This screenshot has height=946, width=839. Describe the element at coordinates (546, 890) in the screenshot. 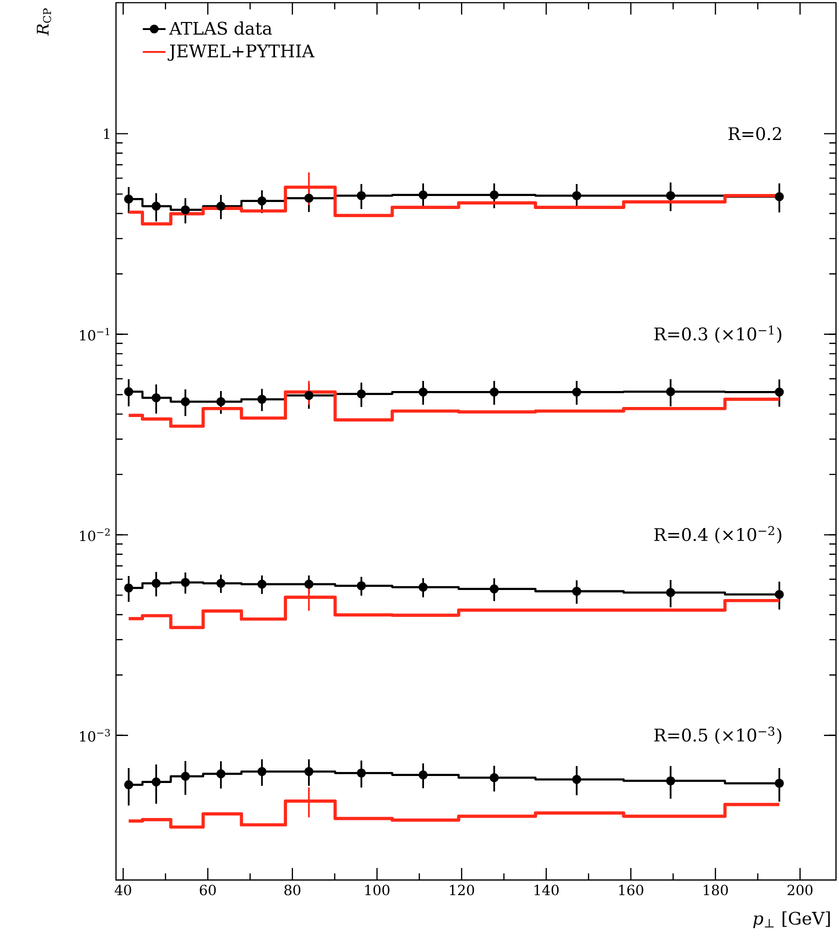

I see `x-tick-label: 140` at that location.